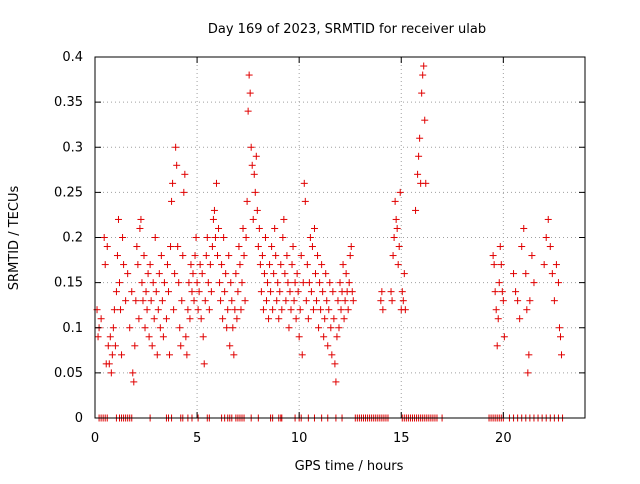 The height and width of the screenshot is (484, 640). What do you see at coordinates (95, 438) in the screenshot?
I see `x-tick-label: 0` at bounding box center [95, 438].